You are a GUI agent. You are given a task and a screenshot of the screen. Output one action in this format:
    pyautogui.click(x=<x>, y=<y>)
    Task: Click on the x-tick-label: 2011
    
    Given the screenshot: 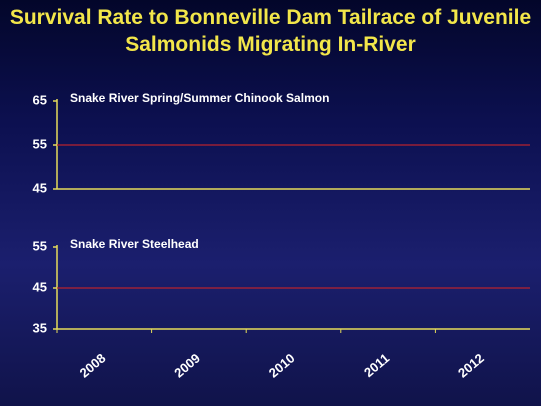 What is the action you would take?
    pyautogui.click(x=376, y=365)
    